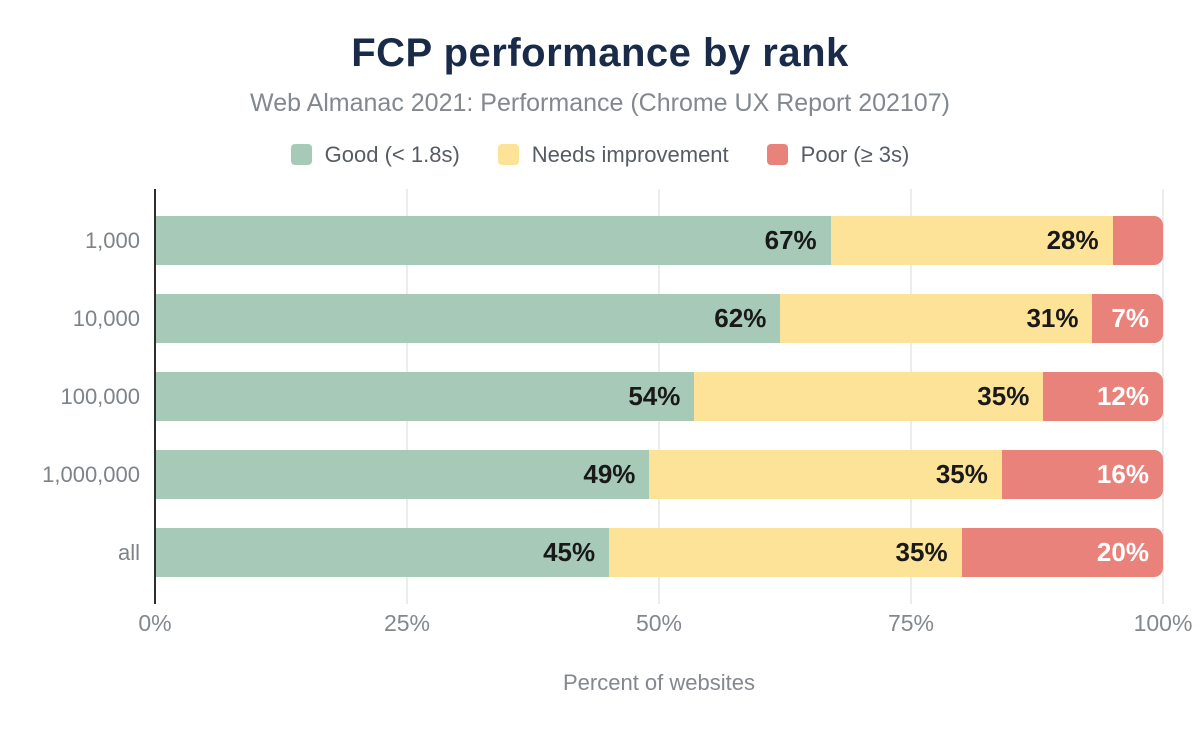 This screenshot has width=1200, height=742. I want to click on bar-row: 1,000 67% 28%, so click(581, 241).